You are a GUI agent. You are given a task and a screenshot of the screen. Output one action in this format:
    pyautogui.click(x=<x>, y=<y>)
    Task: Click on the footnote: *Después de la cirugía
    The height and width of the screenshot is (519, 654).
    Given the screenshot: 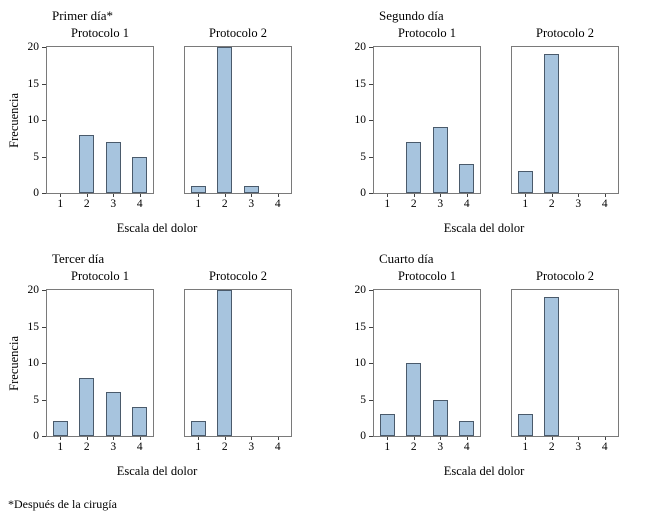 What is the action you would take?
    pyautogui.click(x=62, y=504)
    